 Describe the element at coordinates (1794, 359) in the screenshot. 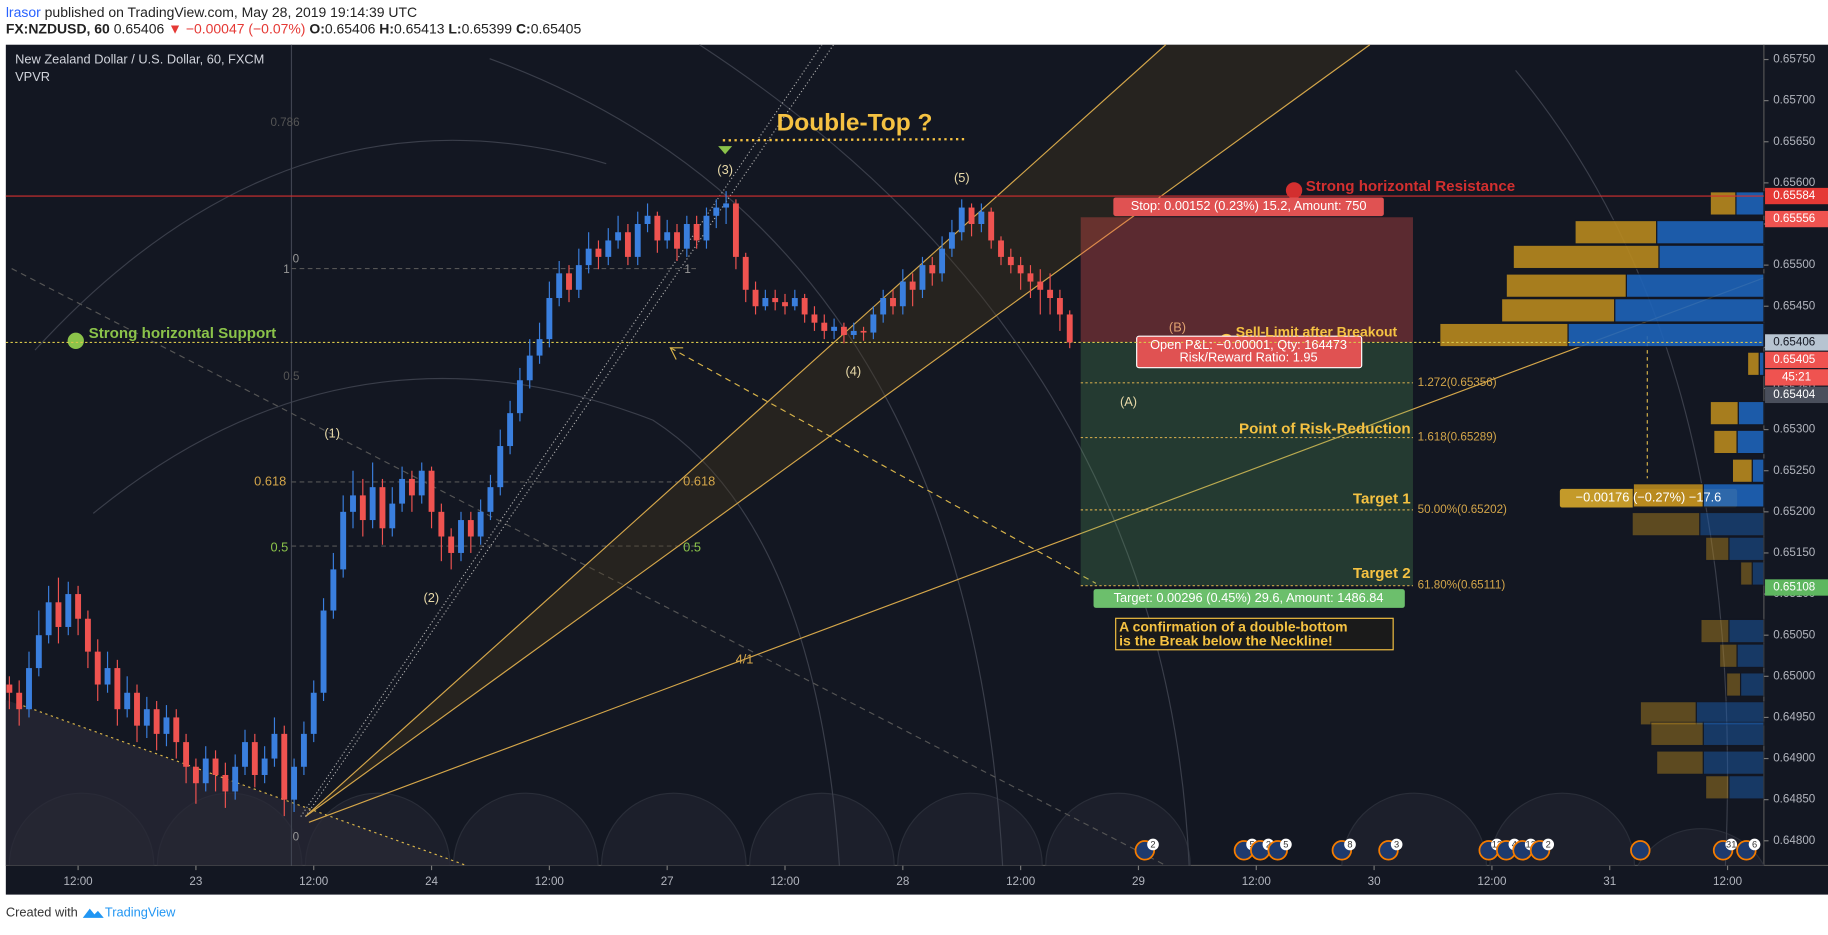

I see `price-label: 0.65405` at that location.